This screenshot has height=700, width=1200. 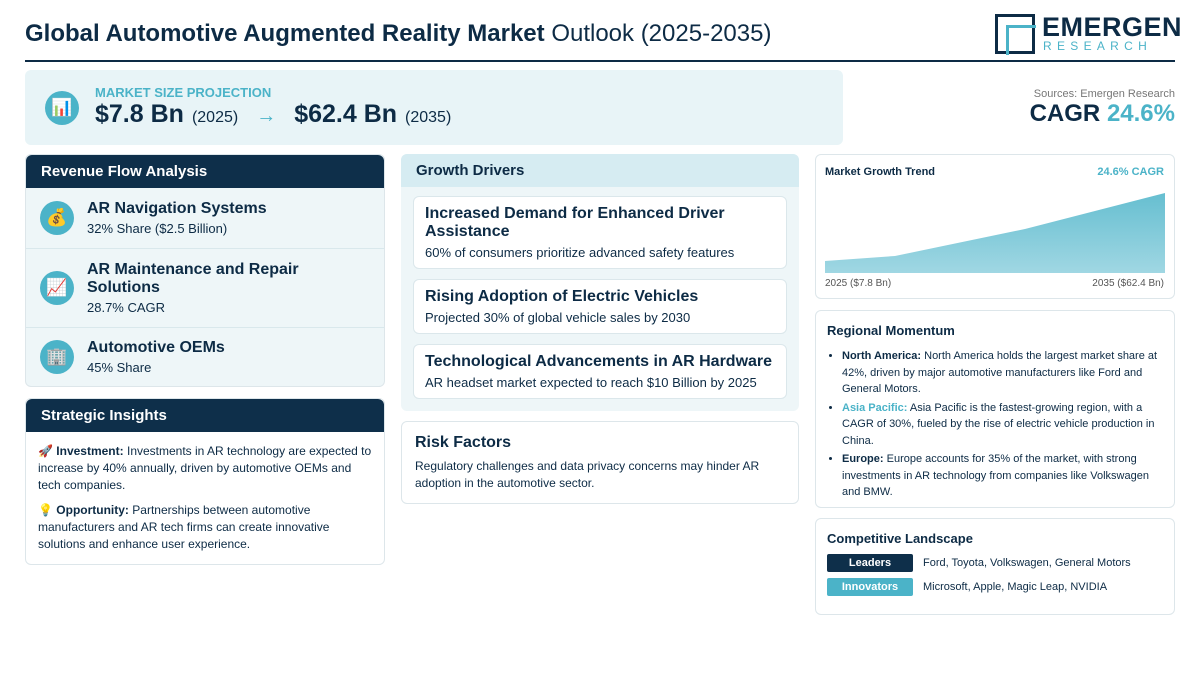 I want to click on driver-title: Rising Adoption of Electric Vehicles, so click(x=562, y=296).